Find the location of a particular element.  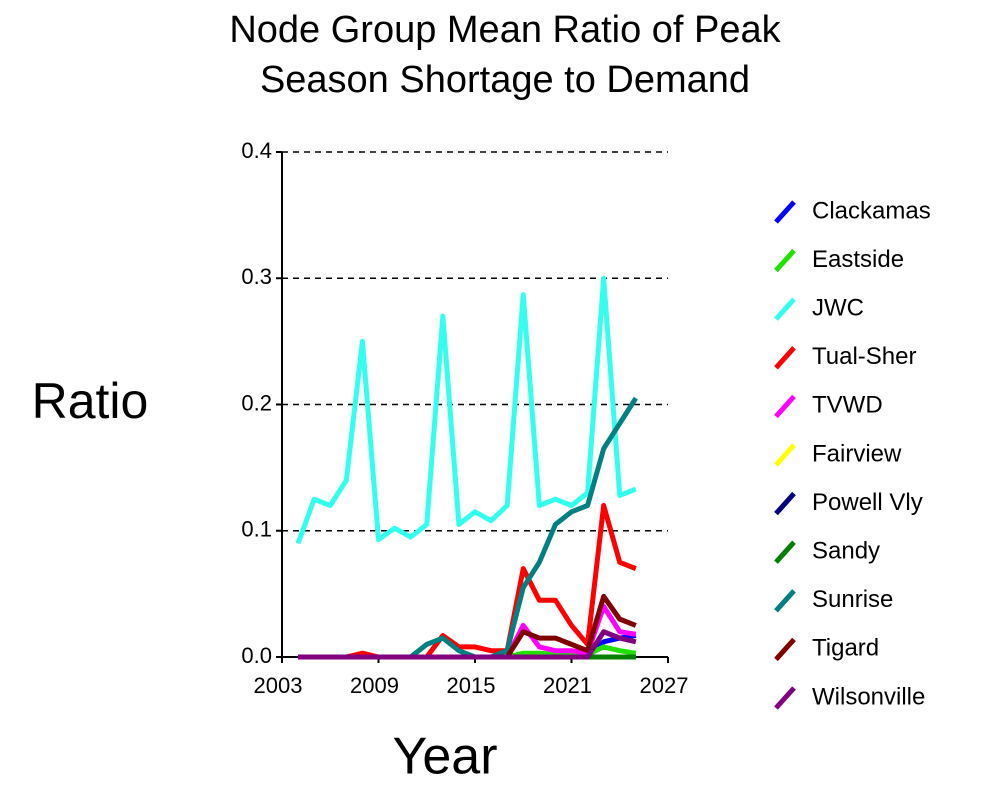

x-tick-label: 2003 is located at coordinates (278, 685).